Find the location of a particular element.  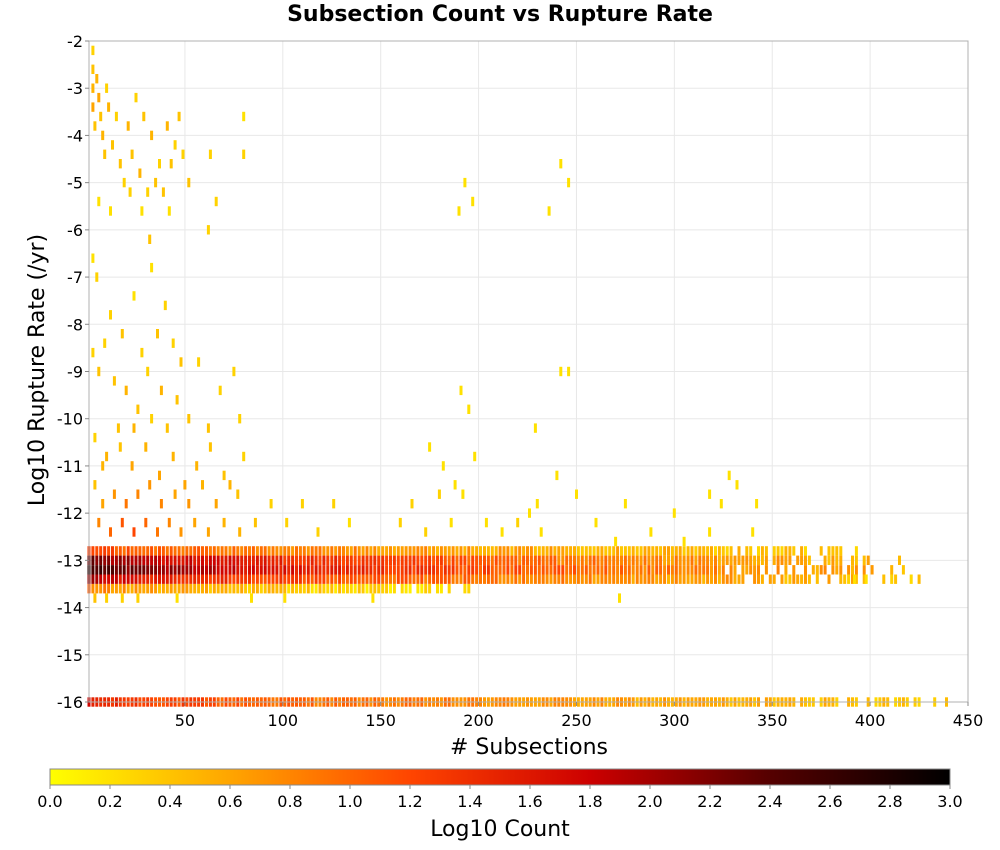

x-tick-label: 50 is located at coordinates (185, 720).